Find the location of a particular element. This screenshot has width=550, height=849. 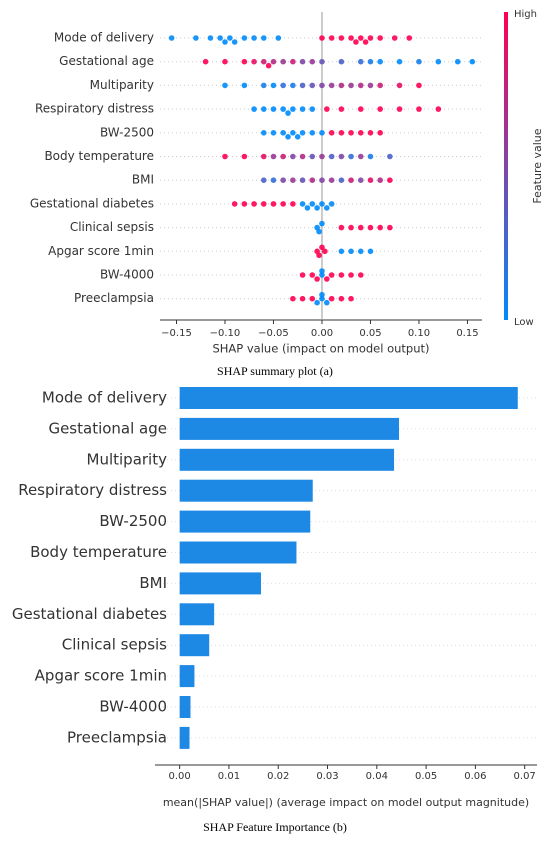

x-tick-label: −0.05 is located at coordinates (273, 333).